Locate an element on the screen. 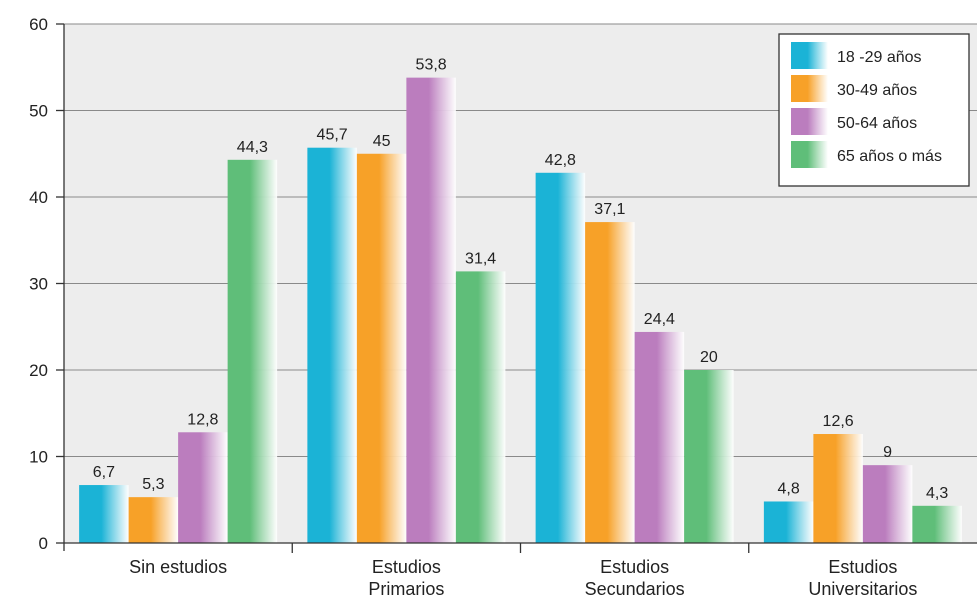  data-label: 4,8 is located at coordinates (789, 488).